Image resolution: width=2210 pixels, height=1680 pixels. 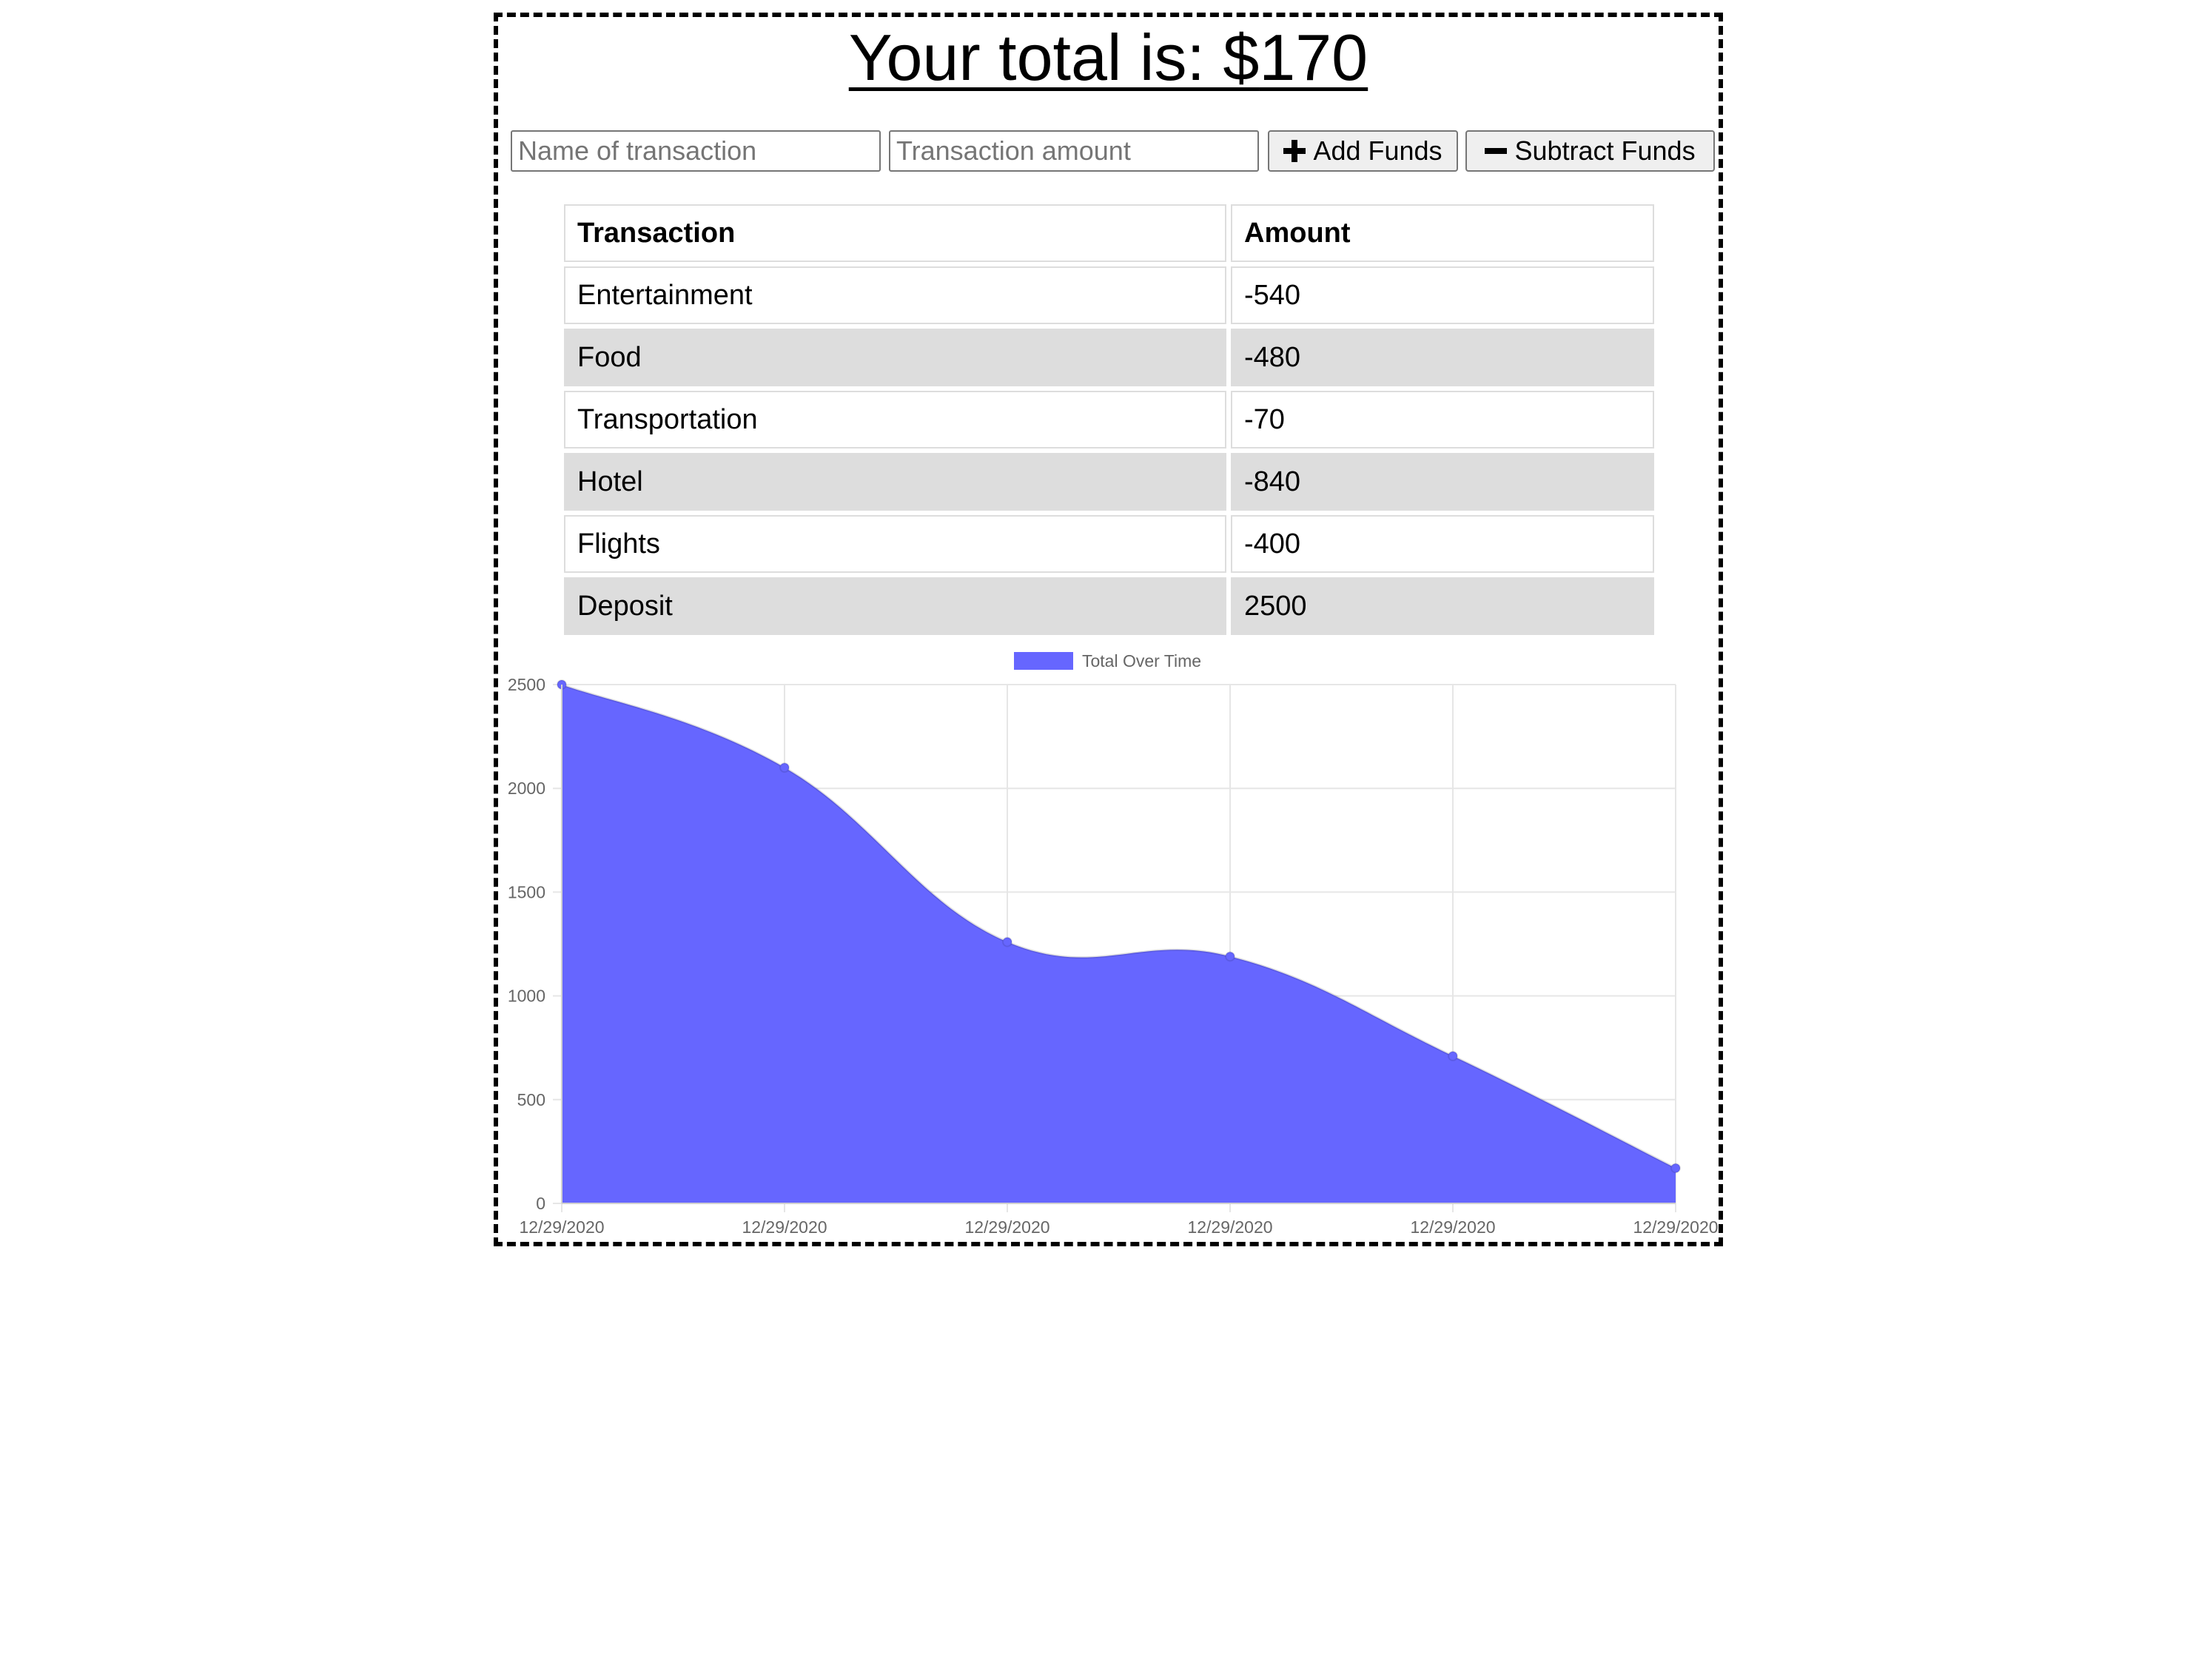 I want to click on transaction-name: Transportation, so click(x=895, y=419).